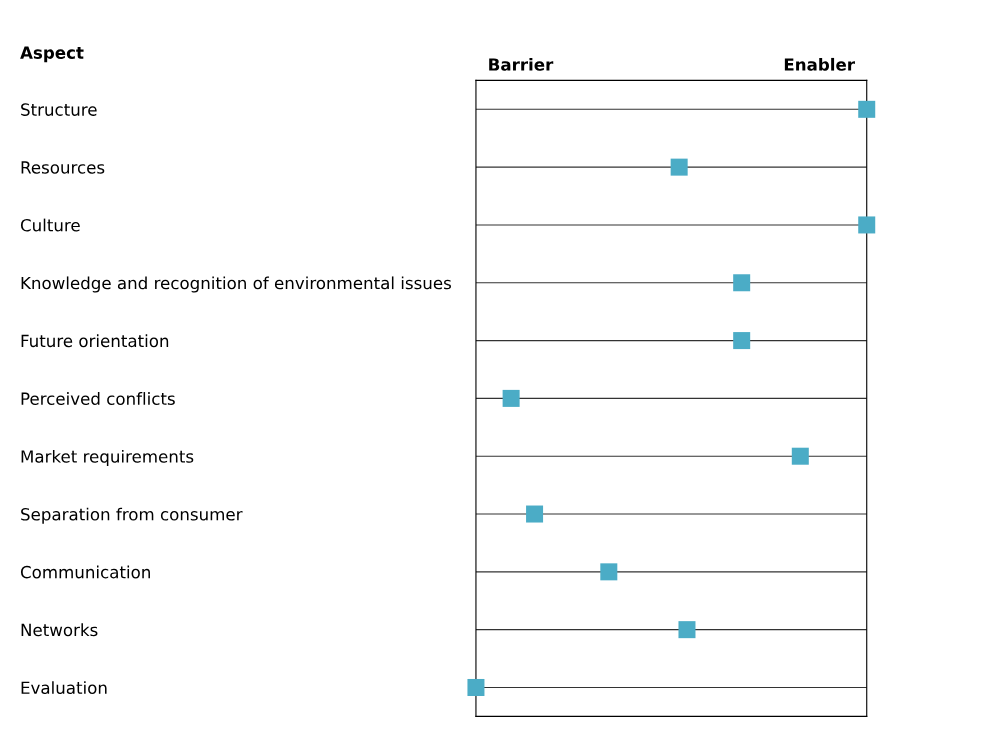  I want to click on y-tick-label: Perceived conflicts, so click(98, 398).